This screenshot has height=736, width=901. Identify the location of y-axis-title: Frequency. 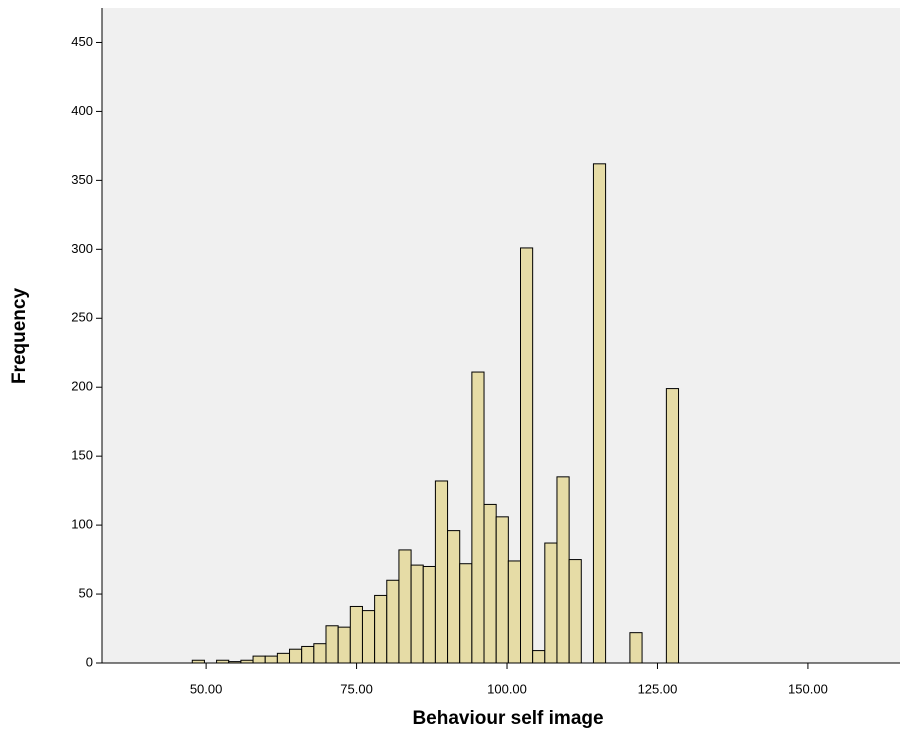
(19, 336).